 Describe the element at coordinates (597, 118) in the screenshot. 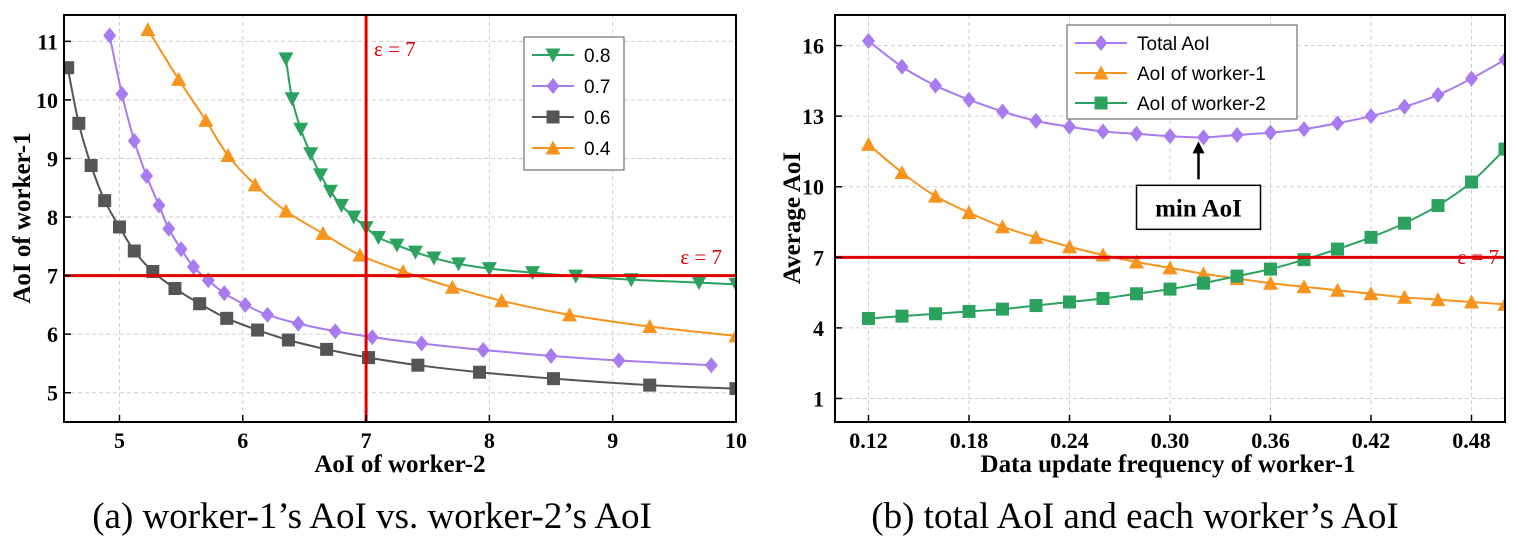

I see `a-legend-label: 0.6` at that location.